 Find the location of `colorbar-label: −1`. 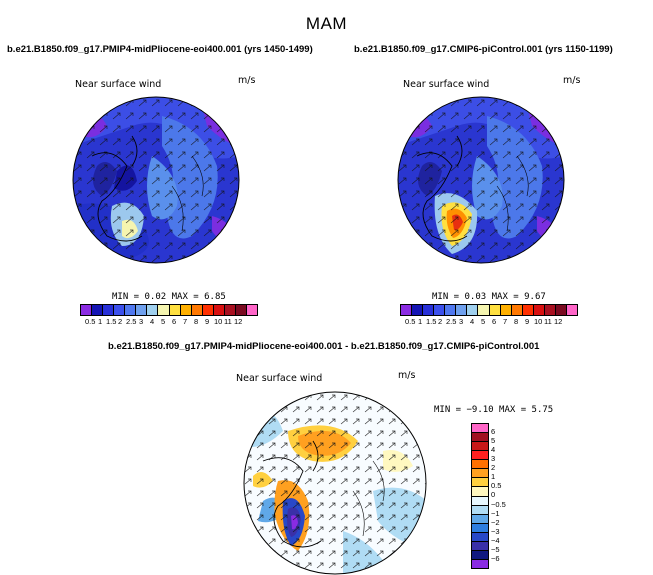

colorbar-label: −1 is located at coordinates (495, 513).